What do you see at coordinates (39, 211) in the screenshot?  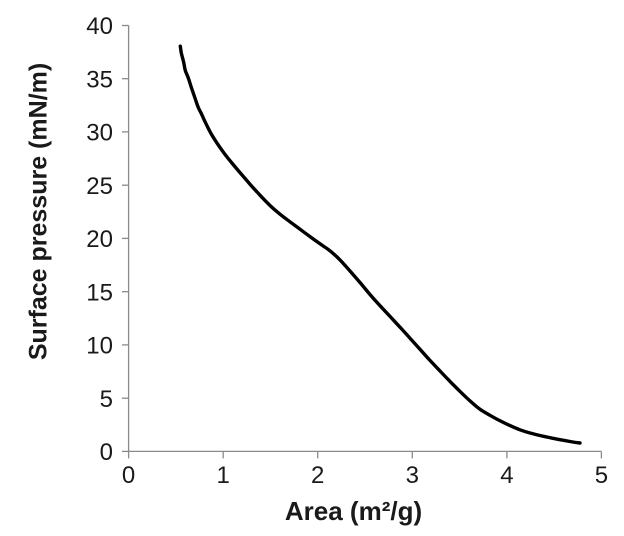 I see `svg-text: Surface pressure (mN/m)` at bounding box center [39, 211].